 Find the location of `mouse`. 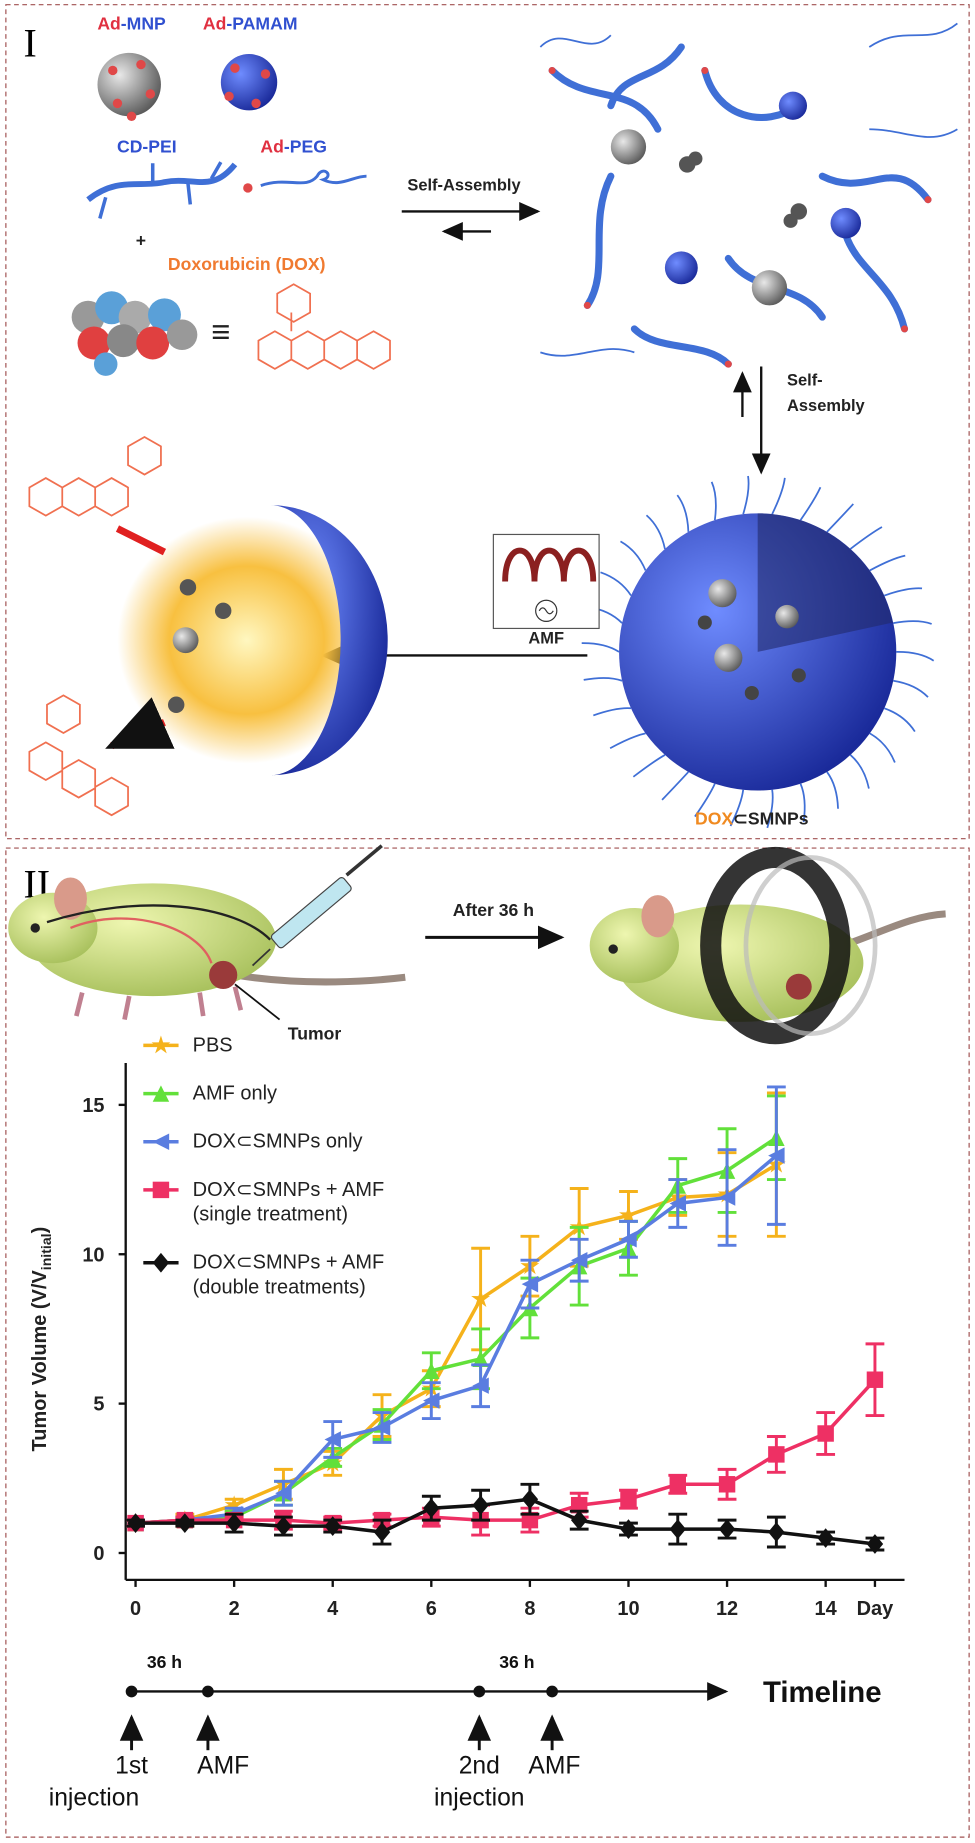

mouse is located at coordinates (207, 949).